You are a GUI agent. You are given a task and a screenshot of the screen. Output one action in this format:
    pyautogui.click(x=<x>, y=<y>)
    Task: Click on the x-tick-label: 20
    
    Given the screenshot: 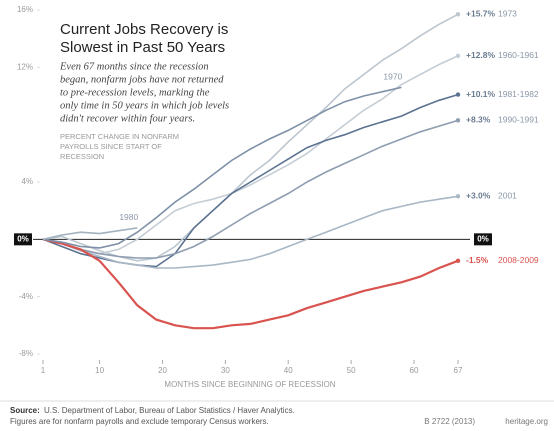 What is the action you would take?
    pyautogui.click(x=162, y=370)
    